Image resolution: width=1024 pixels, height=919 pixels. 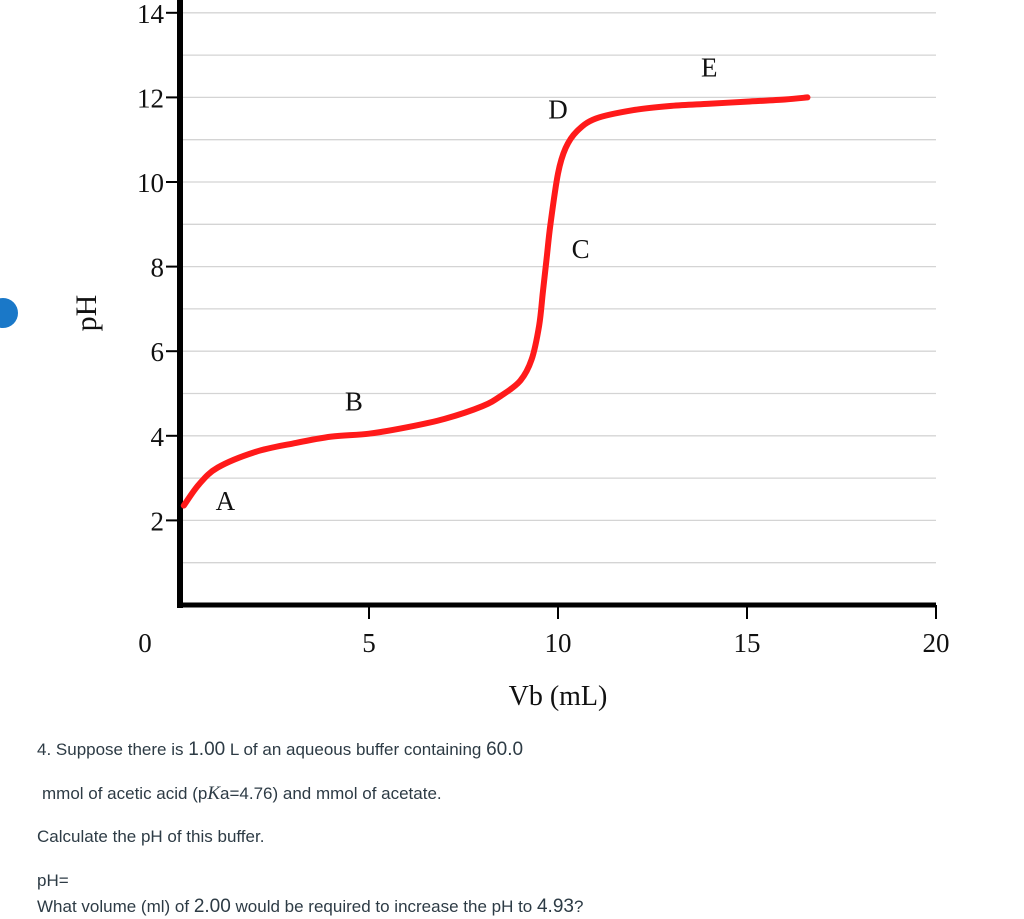 I want to click on blue-dot-marker, so click(x=9, y=313).